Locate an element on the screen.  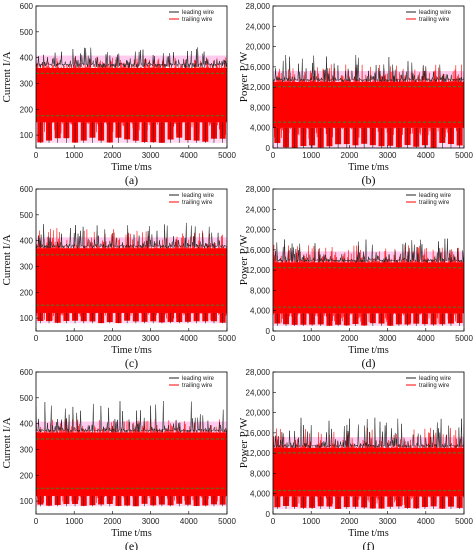
y-axis-label: Current I/A is located at coordinates (7, 259).